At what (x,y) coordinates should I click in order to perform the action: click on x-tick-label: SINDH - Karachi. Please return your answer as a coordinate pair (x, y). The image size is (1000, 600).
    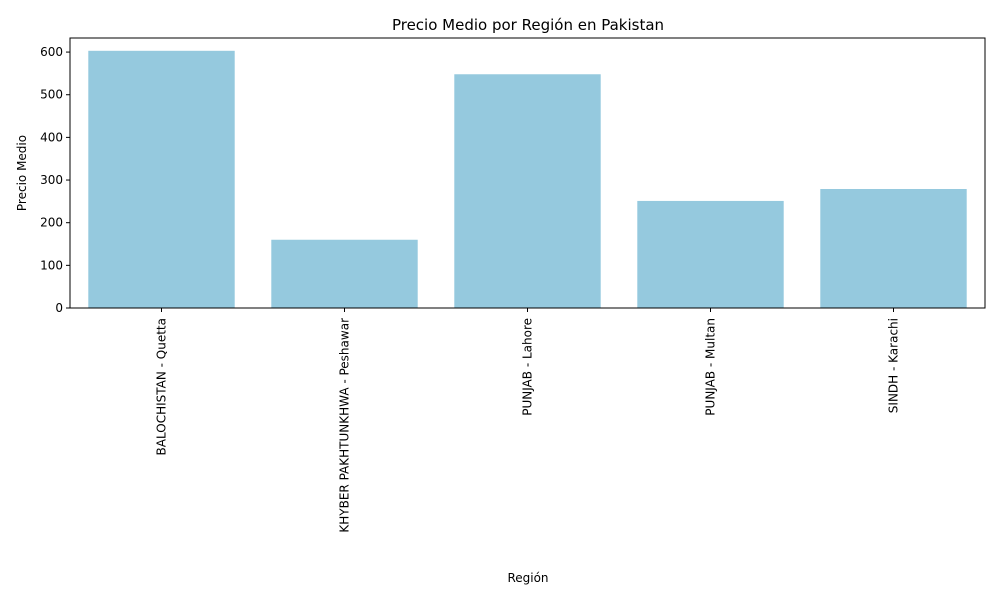
    Looking at the image, I should click on (894, 365).